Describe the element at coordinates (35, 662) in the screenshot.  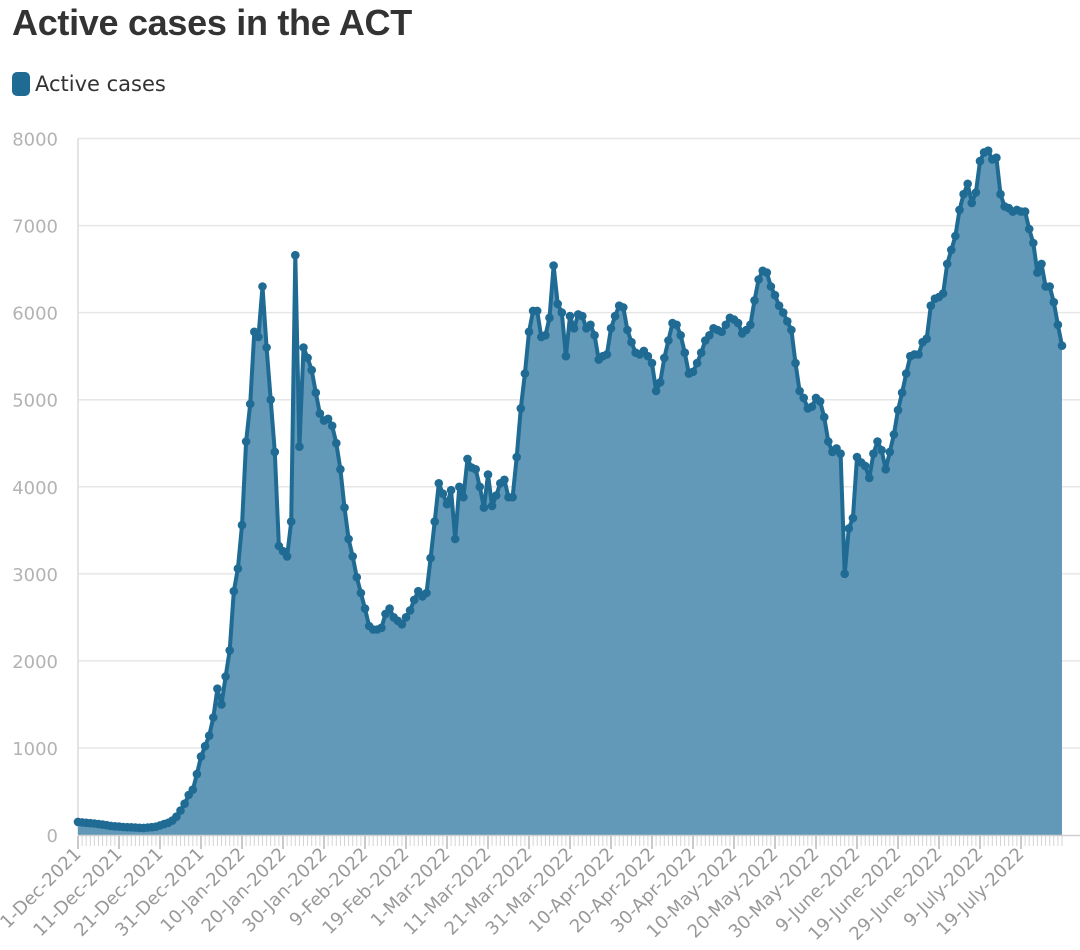
I see `y-tick-label: 2000` at that location.